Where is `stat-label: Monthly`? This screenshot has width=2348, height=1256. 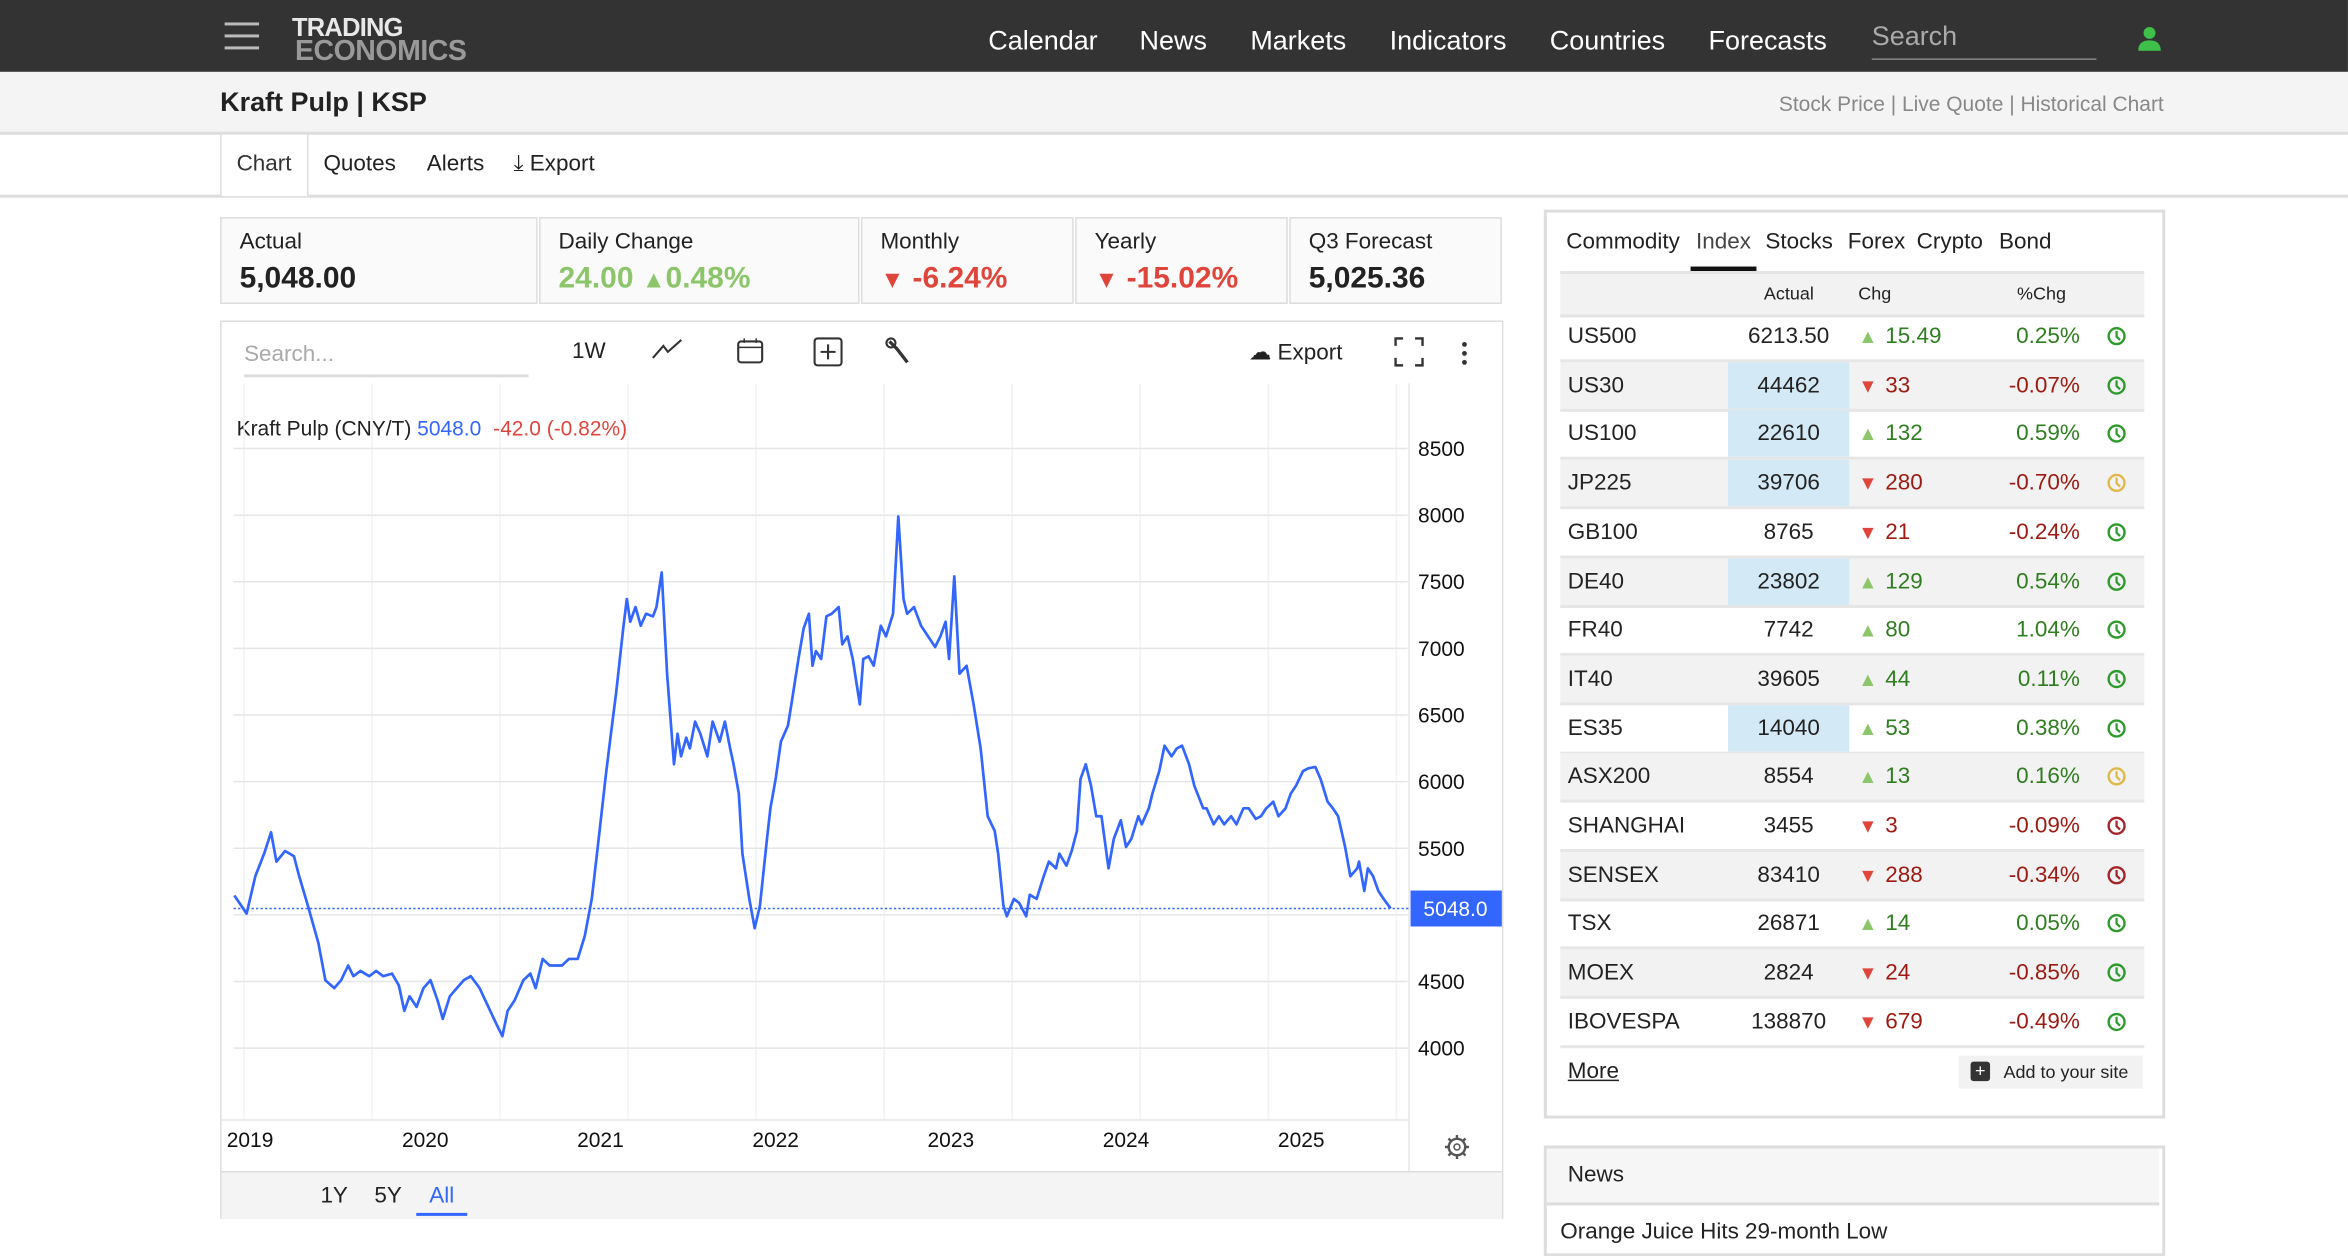
stat-label: Monthly is located at coordinates (920, 242).